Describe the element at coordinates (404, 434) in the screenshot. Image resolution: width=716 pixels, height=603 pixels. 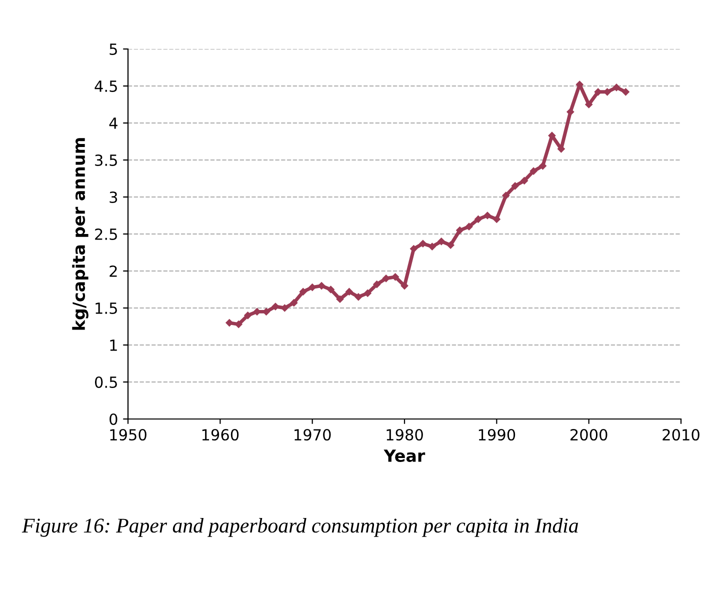
I see `x-tick-label: 1980` at that location.